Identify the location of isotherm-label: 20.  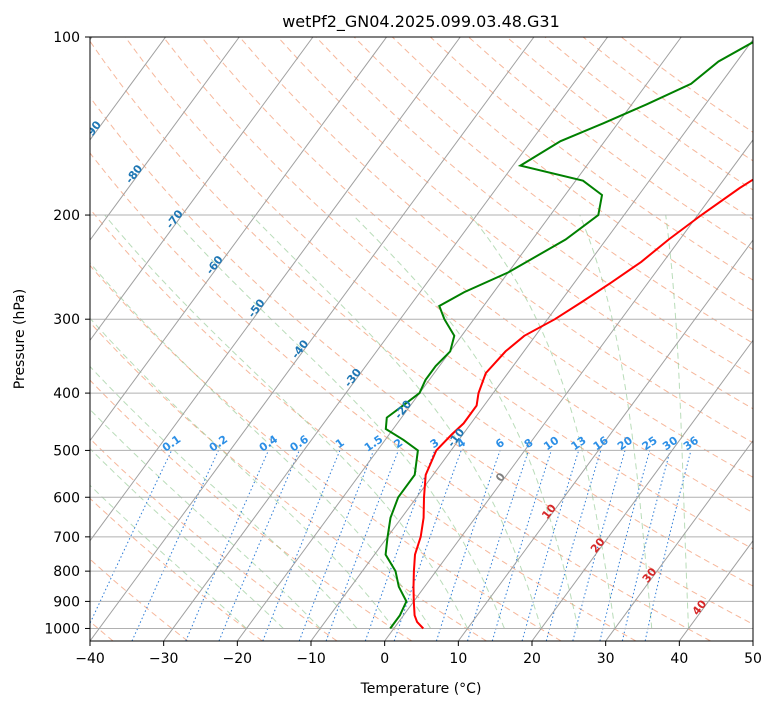
(598, 545).